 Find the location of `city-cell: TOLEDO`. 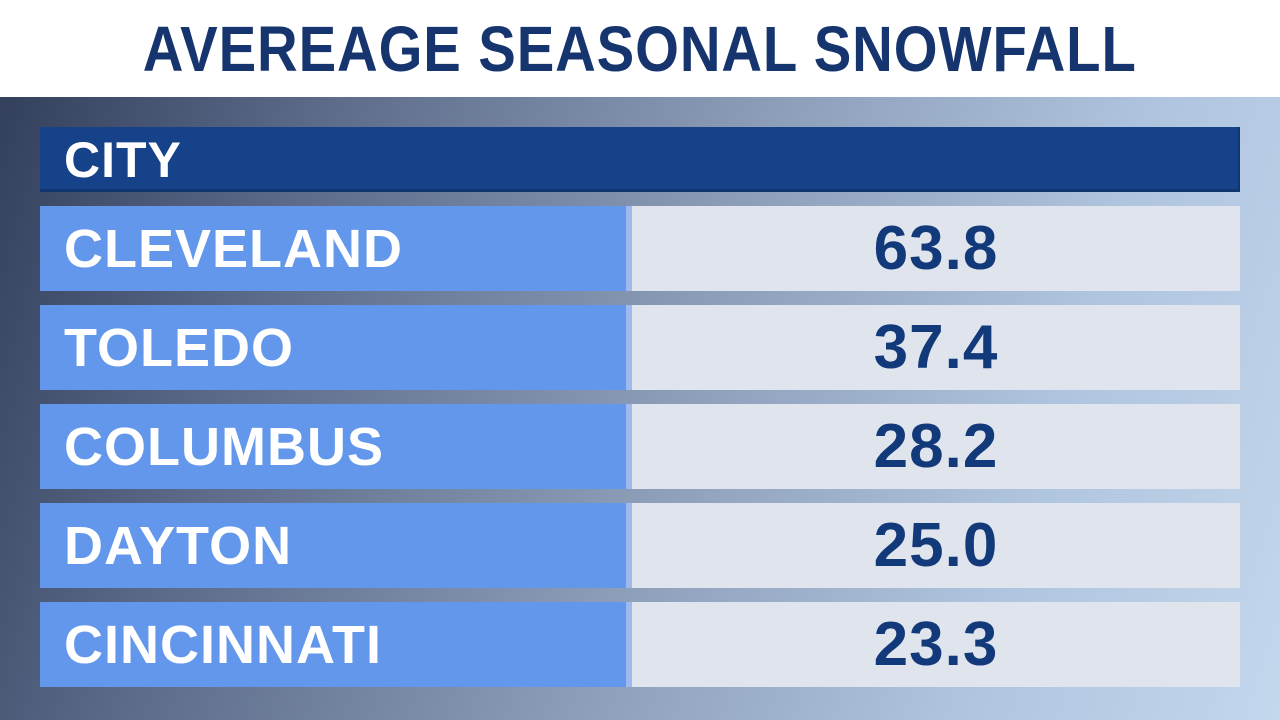

city-cell: TOLEDO is located at coordinates (336, 347).